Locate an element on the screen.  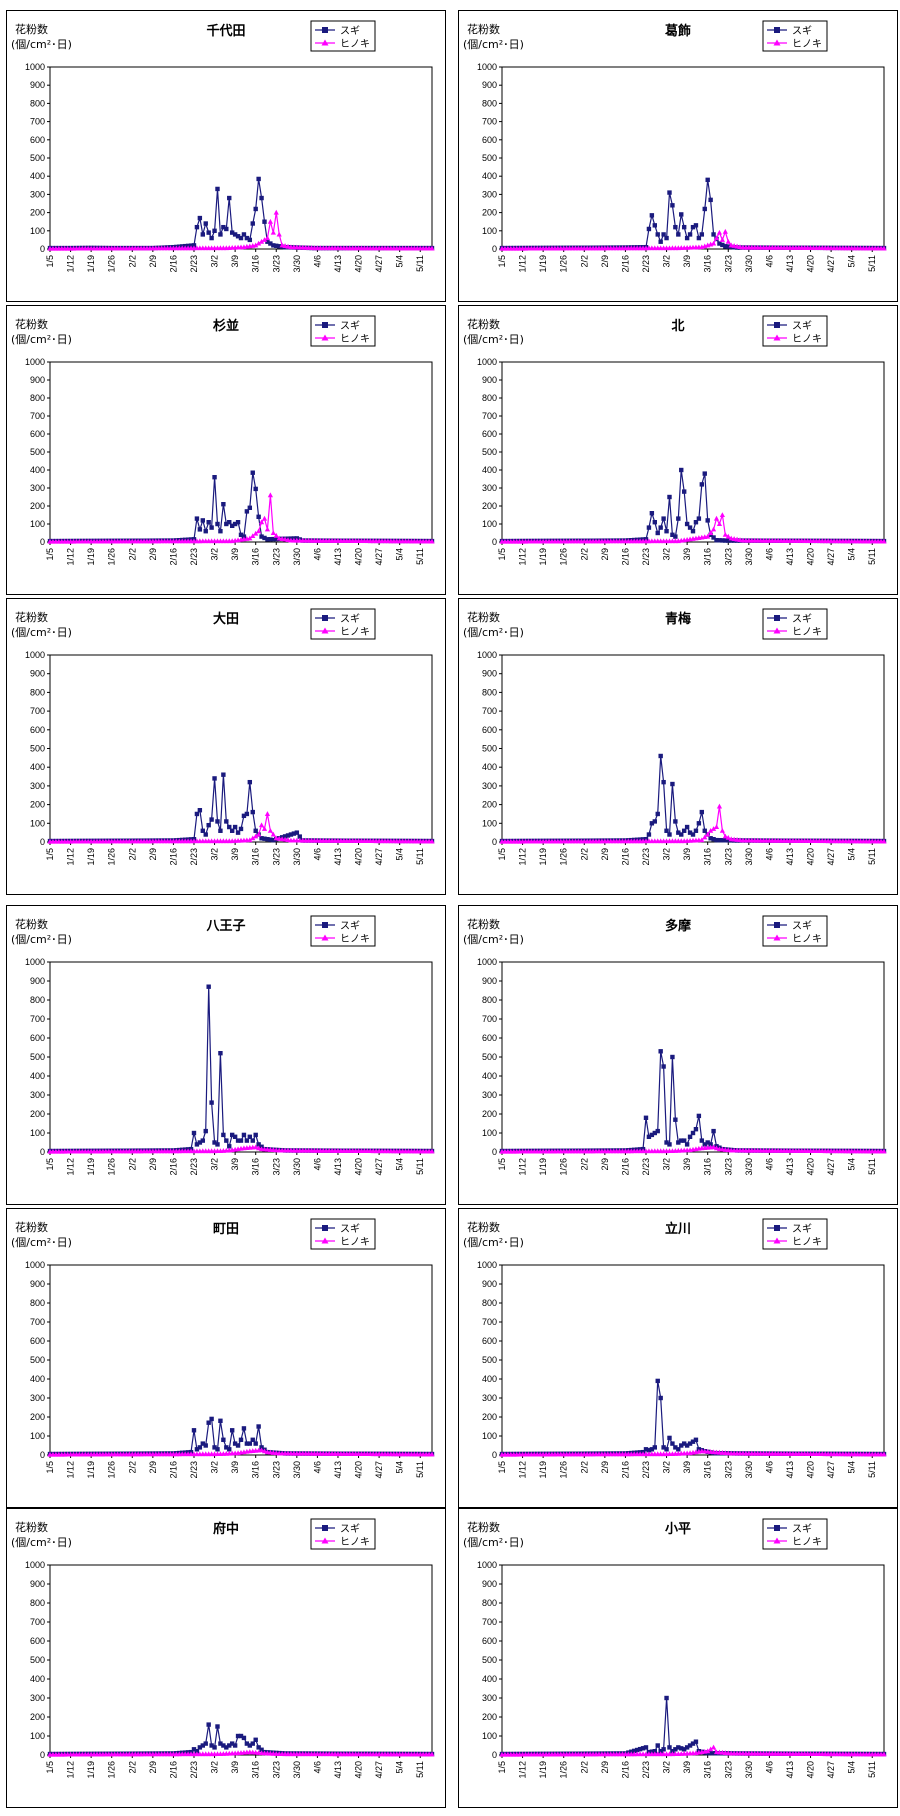
x-tick-label: 2/9 is located at coordinates (605, 1467).